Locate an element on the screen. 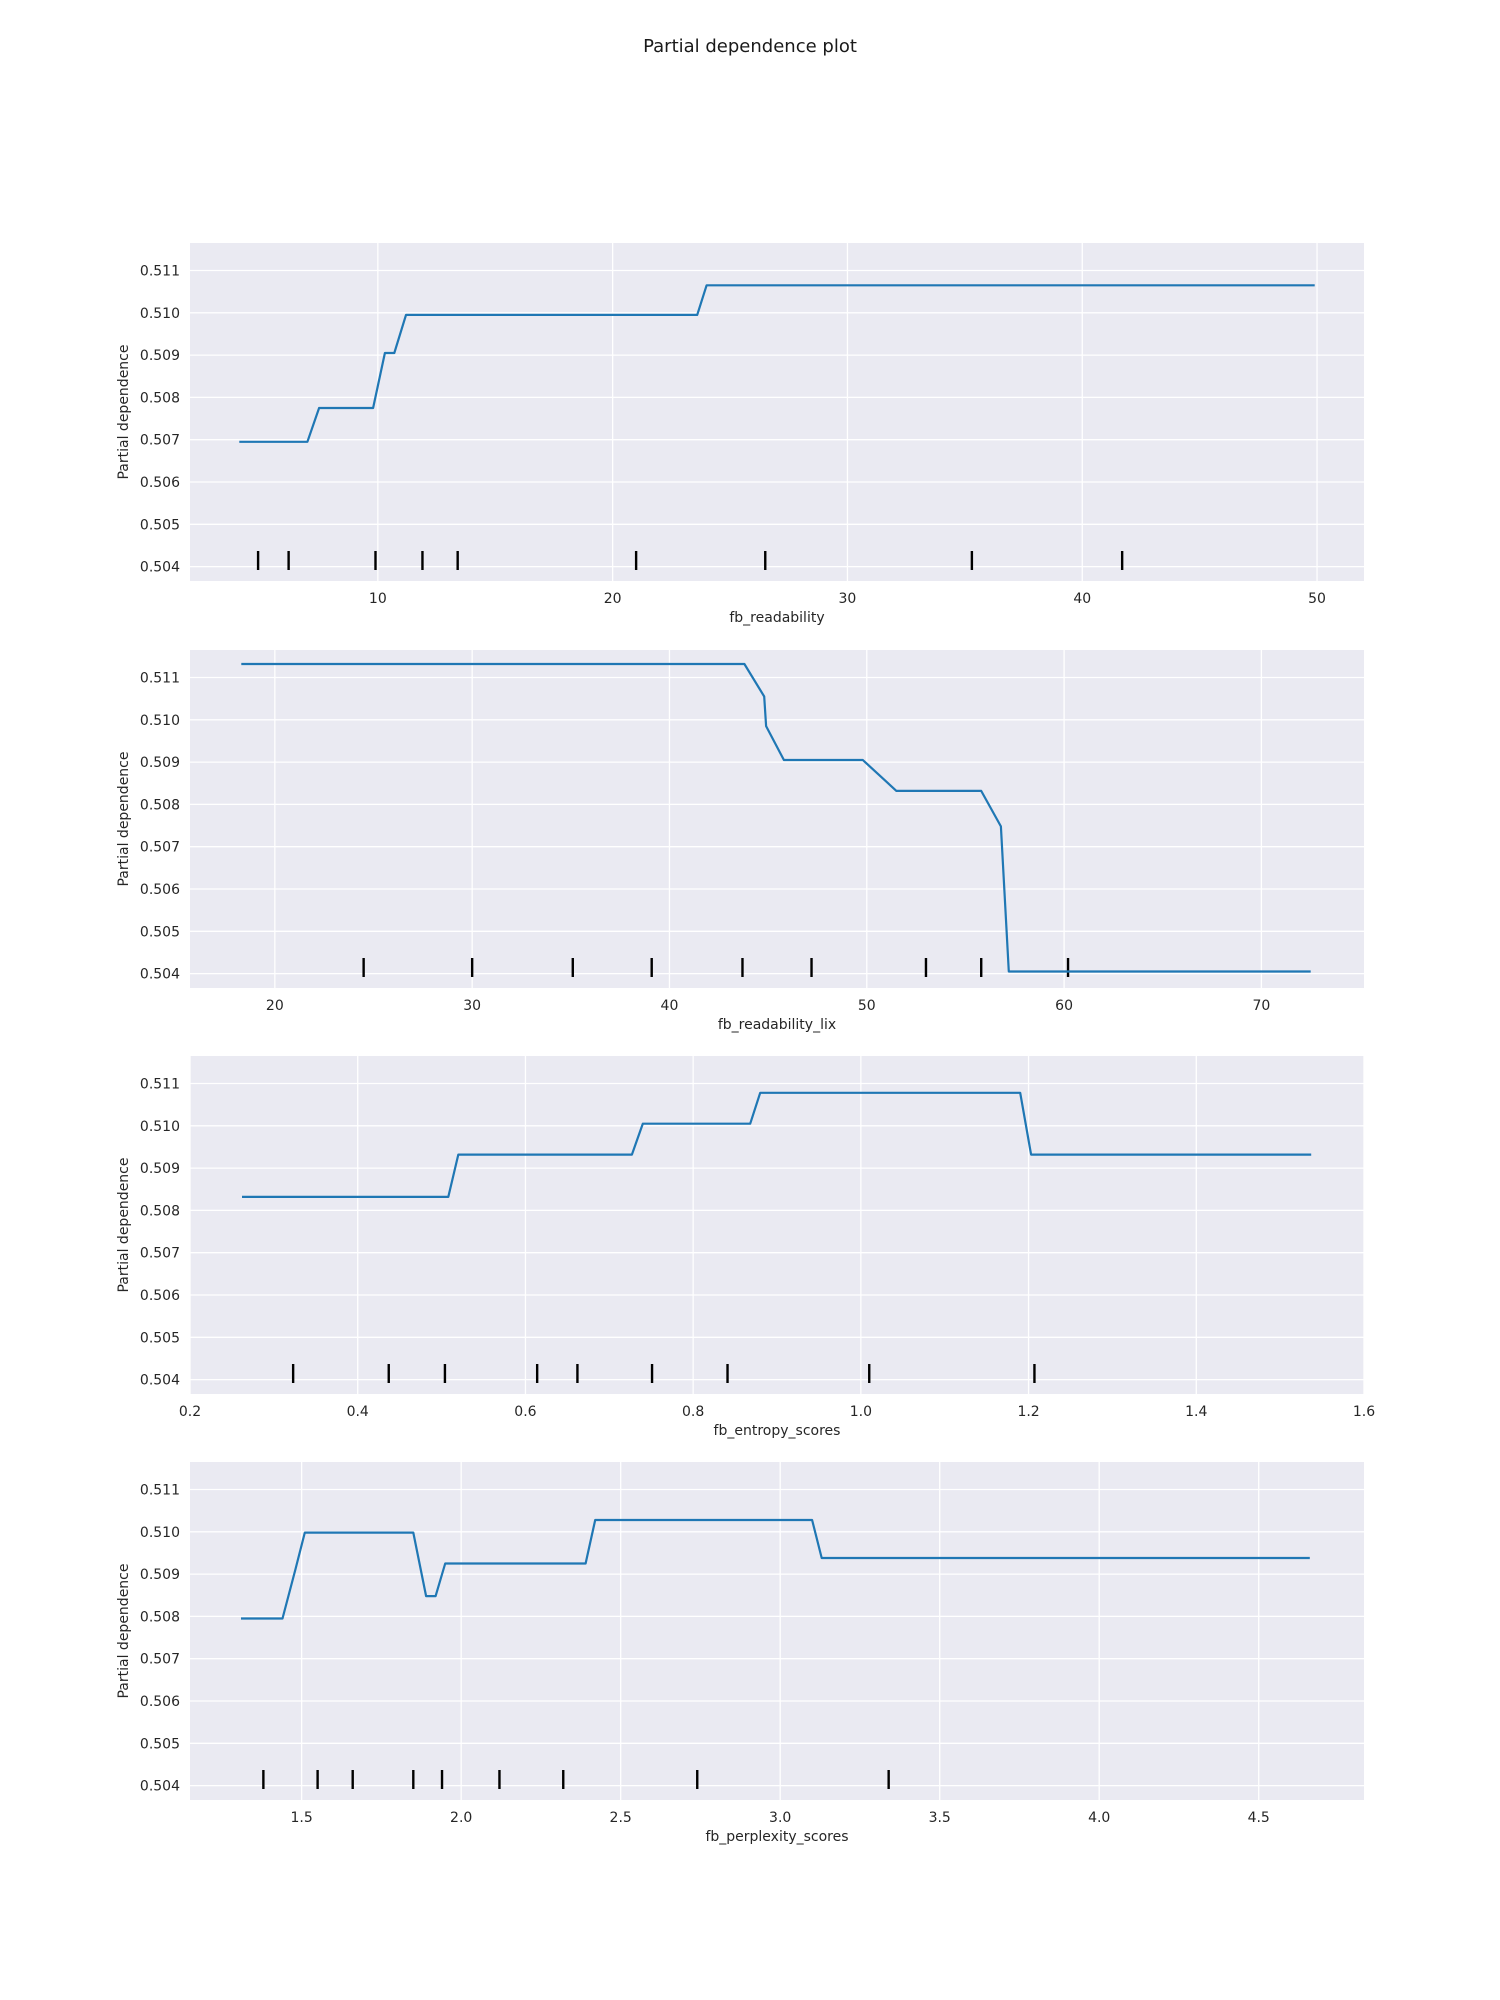 This screenshot has width=1500, height=2000. x-tick-label: 2.5 is located at coordinates (621, 1818).